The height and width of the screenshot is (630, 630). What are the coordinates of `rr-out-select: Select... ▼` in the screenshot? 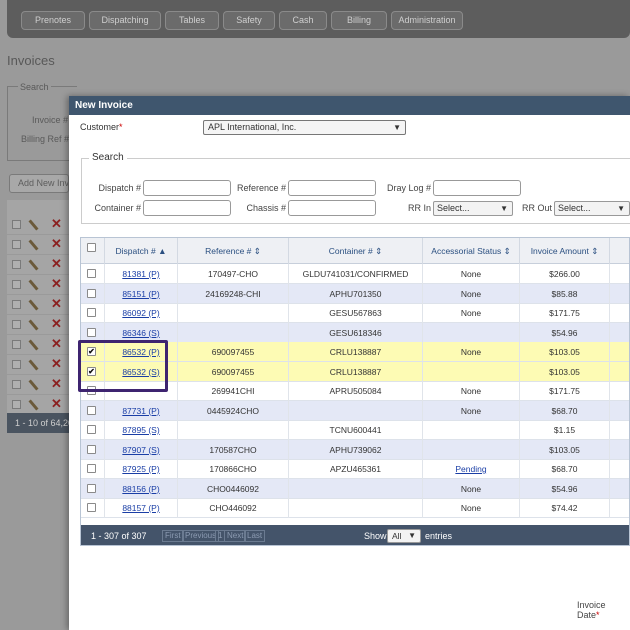 It's located at (592, 208).